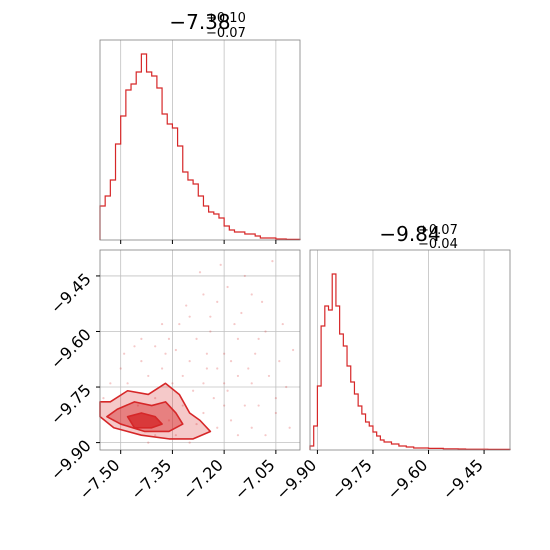 The width and height of the screenshot is (550, 550). What do you see at coordinates (71, 349) in the screenshot?
I see `y-tick-label: −9.60` at bounding box center [71, 349].